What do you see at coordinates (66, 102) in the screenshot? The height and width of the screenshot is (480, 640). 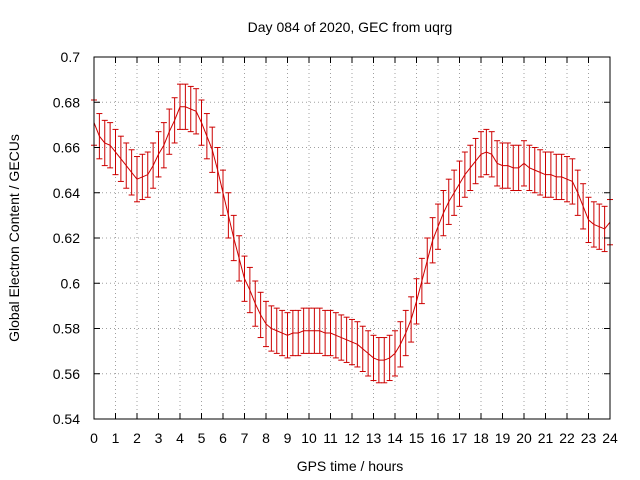 I see `y-tick-label: 0.68` at bounding box center [66, 102].